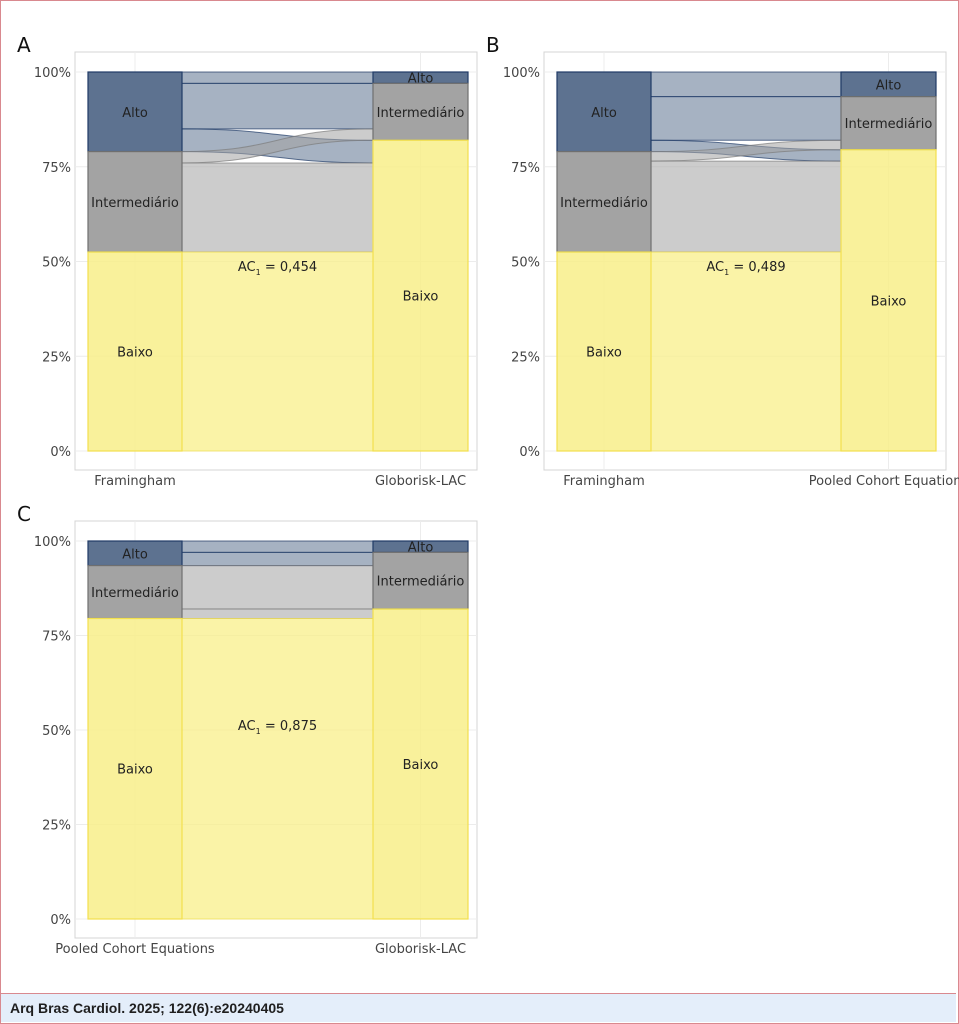 The width and height of the screenshot is (959, 1024). What do you see at coordinates (277, 587) in the screenshot?
I see `flow-intermediario-to-intermediario` at bounding box center [277, 587].